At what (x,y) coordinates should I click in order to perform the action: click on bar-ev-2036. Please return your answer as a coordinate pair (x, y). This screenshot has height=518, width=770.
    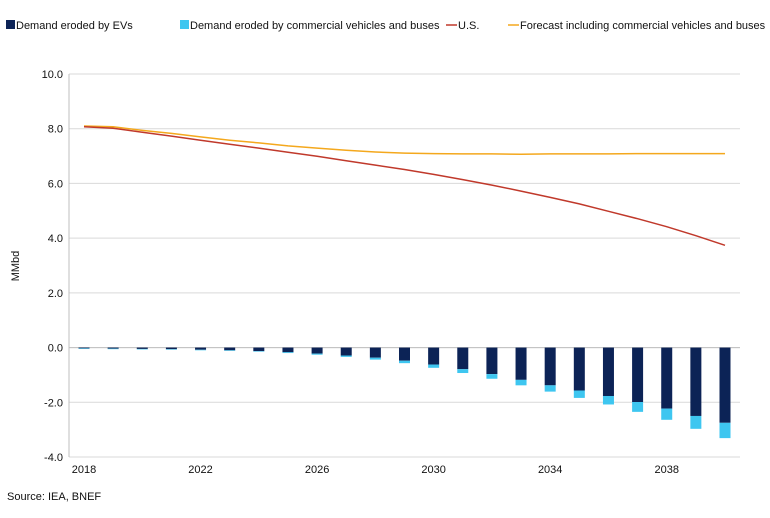
    Looking at the image, I should click on (608, 371).